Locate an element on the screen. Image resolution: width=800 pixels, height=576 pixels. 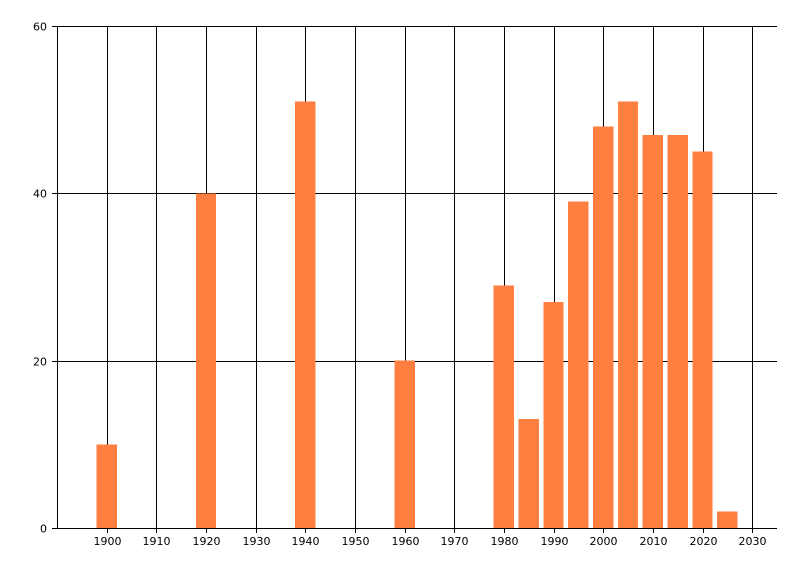
y-tick-labels: 0 20 40 60 is located at coordinates (40, 278).